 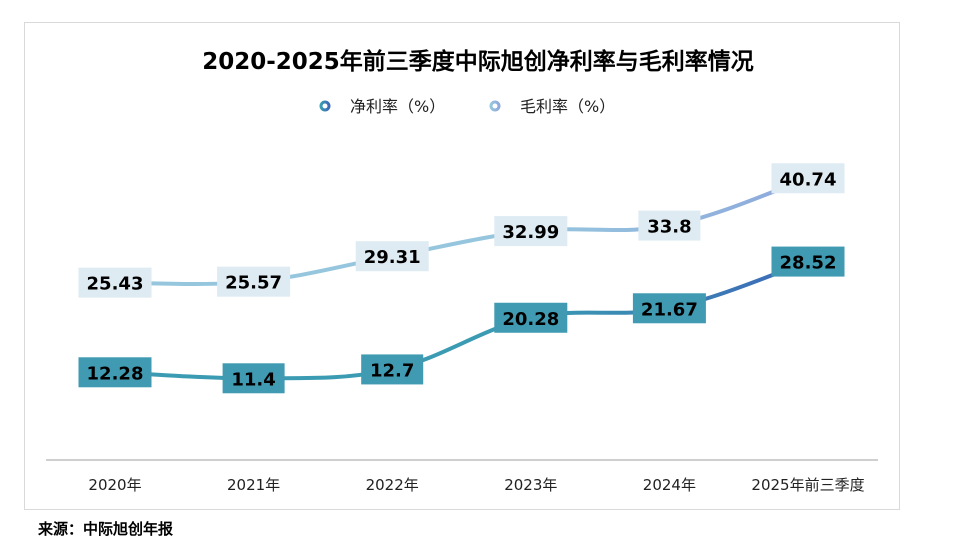 What do you see at coordinates (478, 62) in the screenshot?
I see `chart-title: 2020-2025年前三季度中际旭创净利率与毛利率情况` at bounding box center [478, 62].